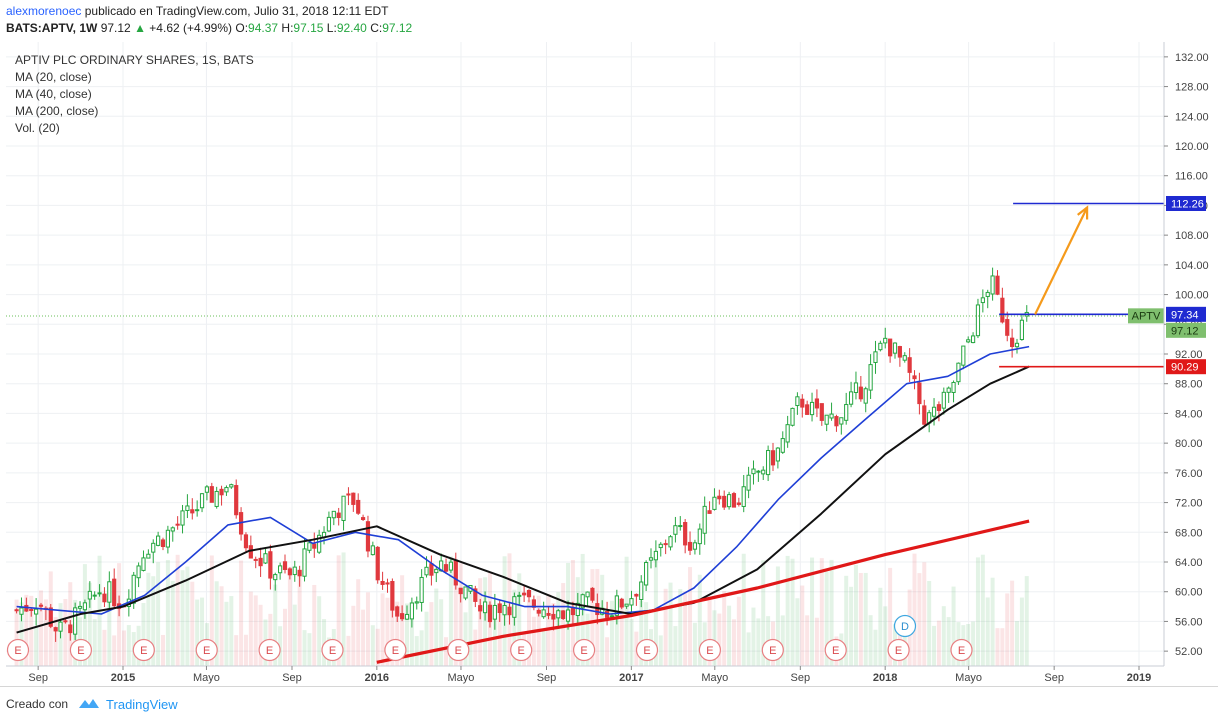 The image size is (1218, 722). What do you see at coordinates (521, 650) in the screenshot?
I see `earnings-marker-8: E` at bounding box center [521, 650].